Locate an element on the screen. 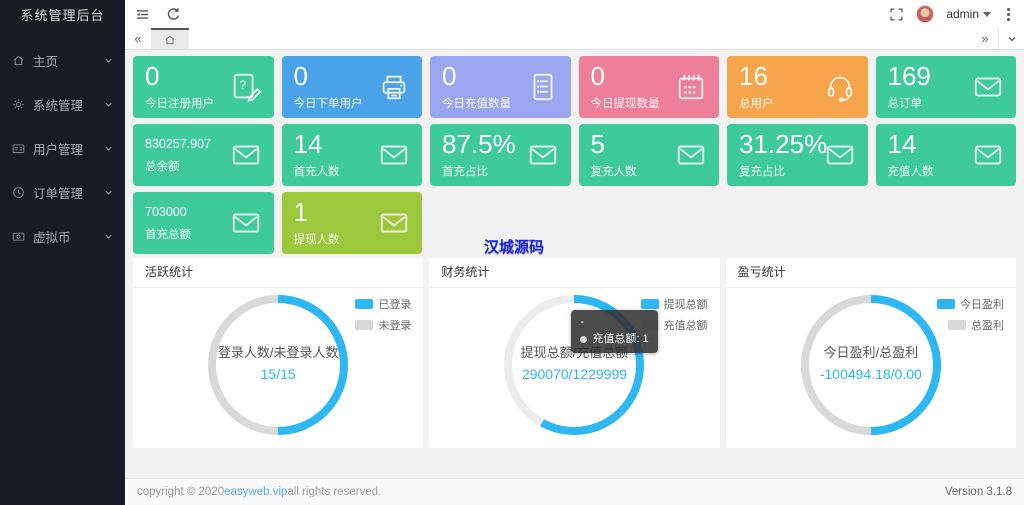 The height and width of the screenshot is (505, 1024). stat-label: 总用户 is located at coordinates (756, 104).